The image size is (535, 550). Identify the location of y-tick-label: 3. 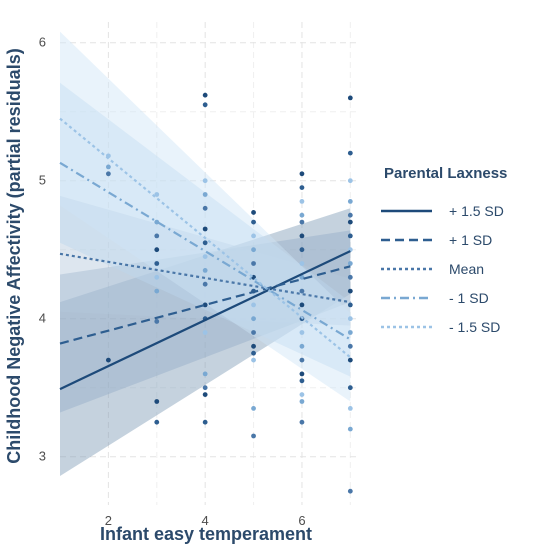
(42, 456).